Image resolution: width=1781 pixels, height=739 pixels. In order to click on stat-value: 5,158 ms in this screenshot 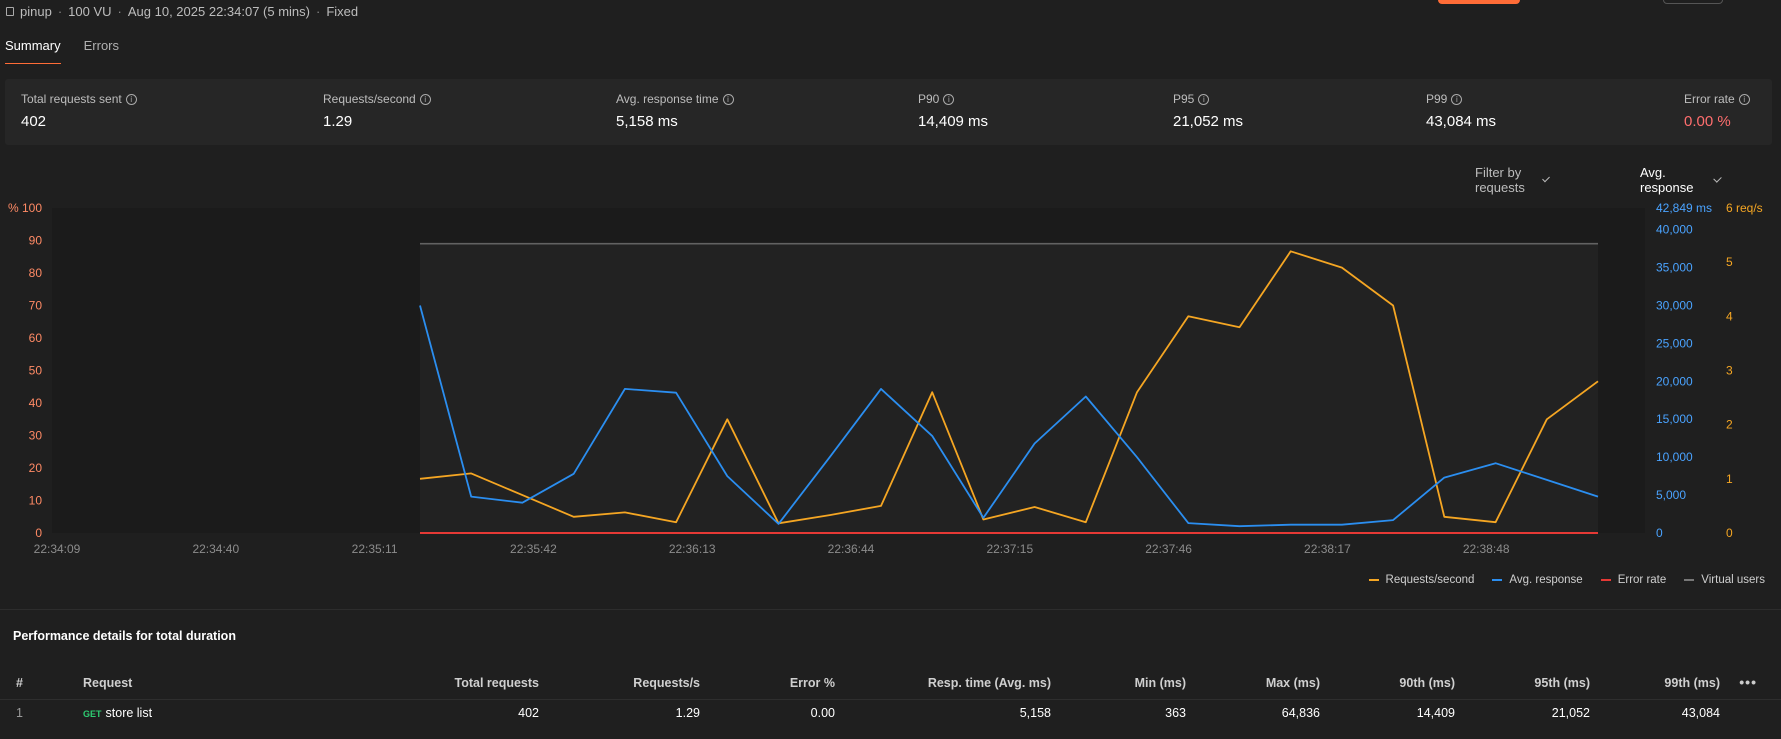, I will do `click(647, 121)`.